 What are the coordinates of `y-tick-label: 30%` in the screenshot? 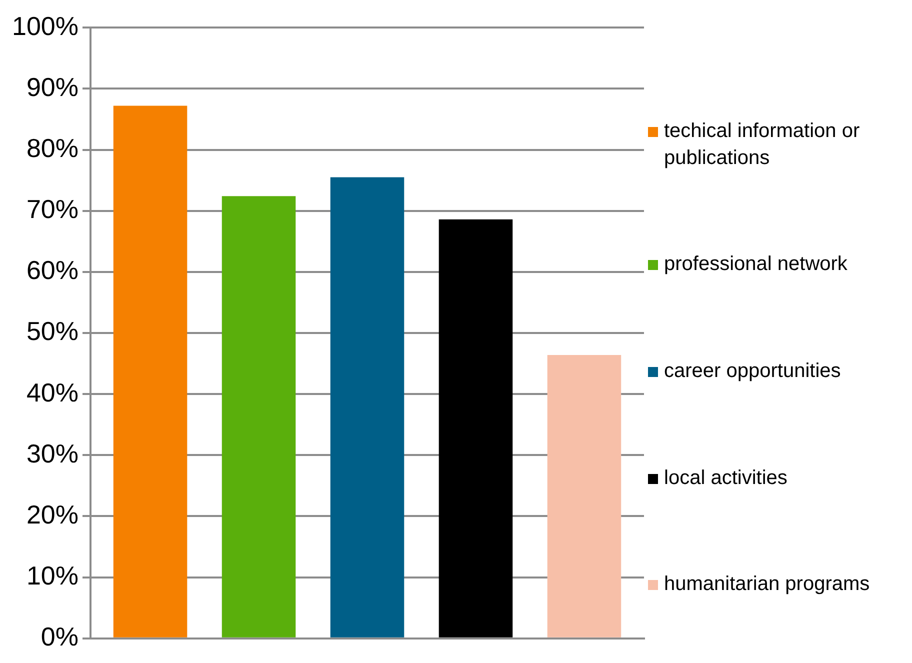 It's located at (52, 453).